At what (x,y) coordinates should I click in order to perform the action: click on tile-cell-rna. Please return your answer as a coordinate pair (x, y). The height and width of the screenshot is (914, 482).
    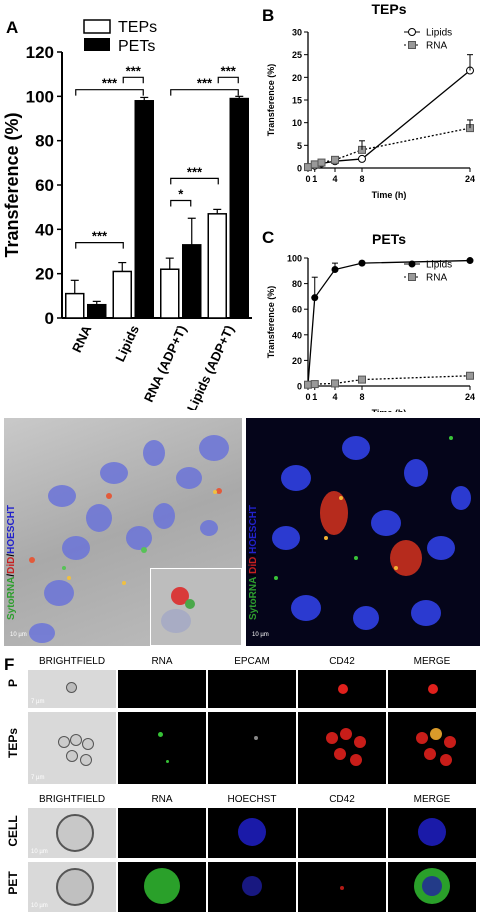
    Looking at the image, I should click on (162, 833).